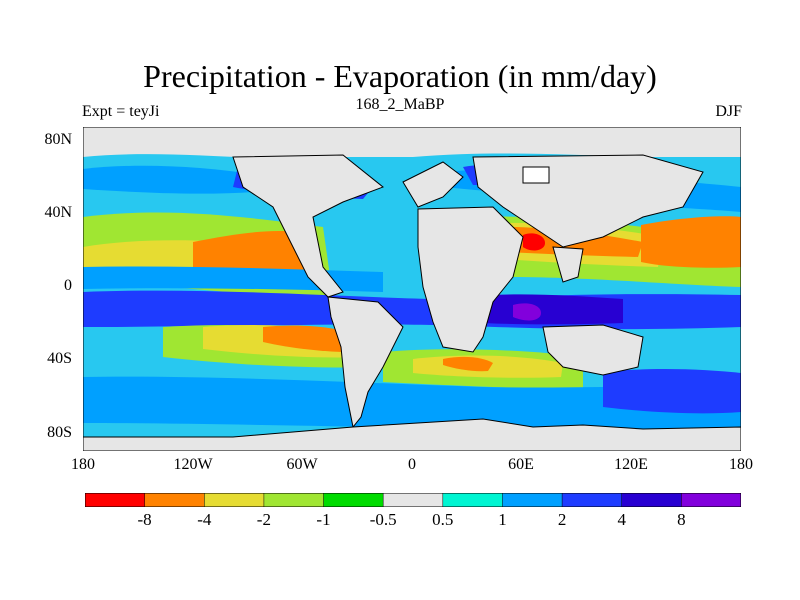  Describe the element at coordinates (631, 464) in the screenshot. I see `lon-label-120e: 120E` at that location.